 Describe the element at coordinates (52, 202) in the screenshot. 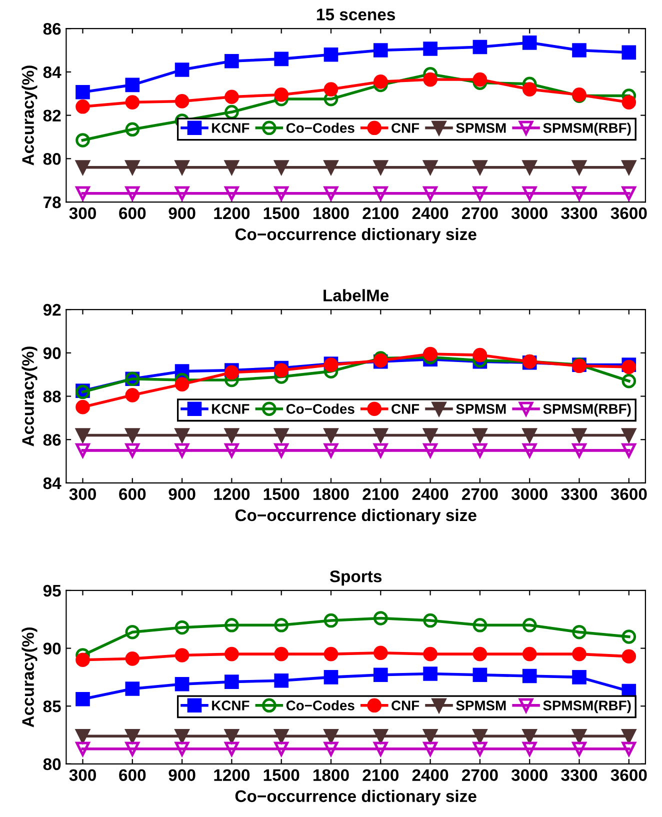

I see `y-tick-label: 78` at that location.